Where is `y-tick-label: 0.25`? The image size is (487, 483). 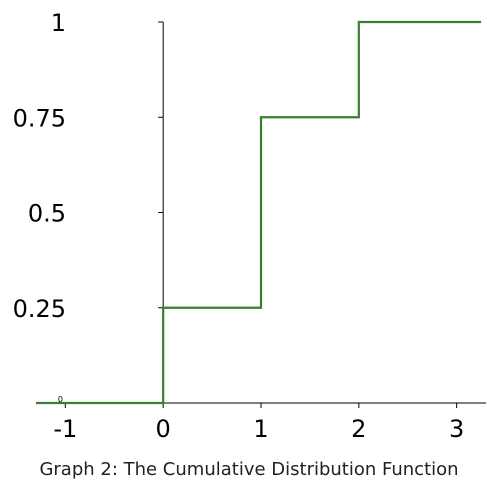 y-tick-label: 0.25 is located at coordinates (39, 309).